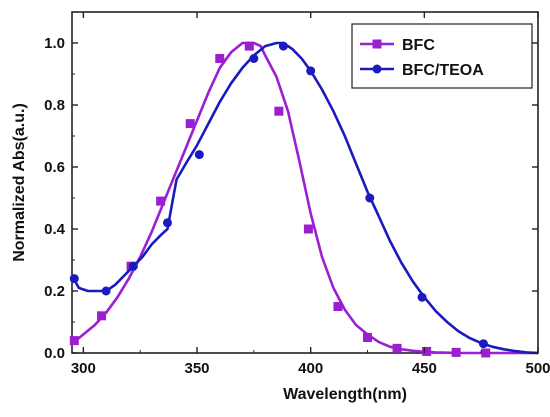  I want to click on x-tick-label: 350, so click(197, 368).